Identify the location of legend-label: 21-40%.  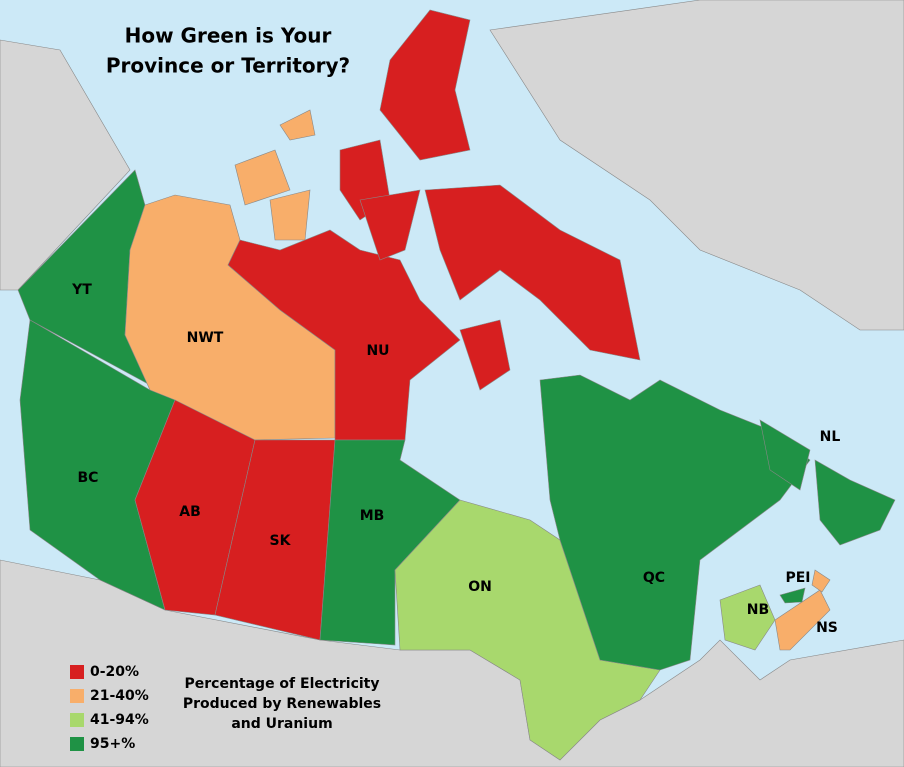
(119, 696).